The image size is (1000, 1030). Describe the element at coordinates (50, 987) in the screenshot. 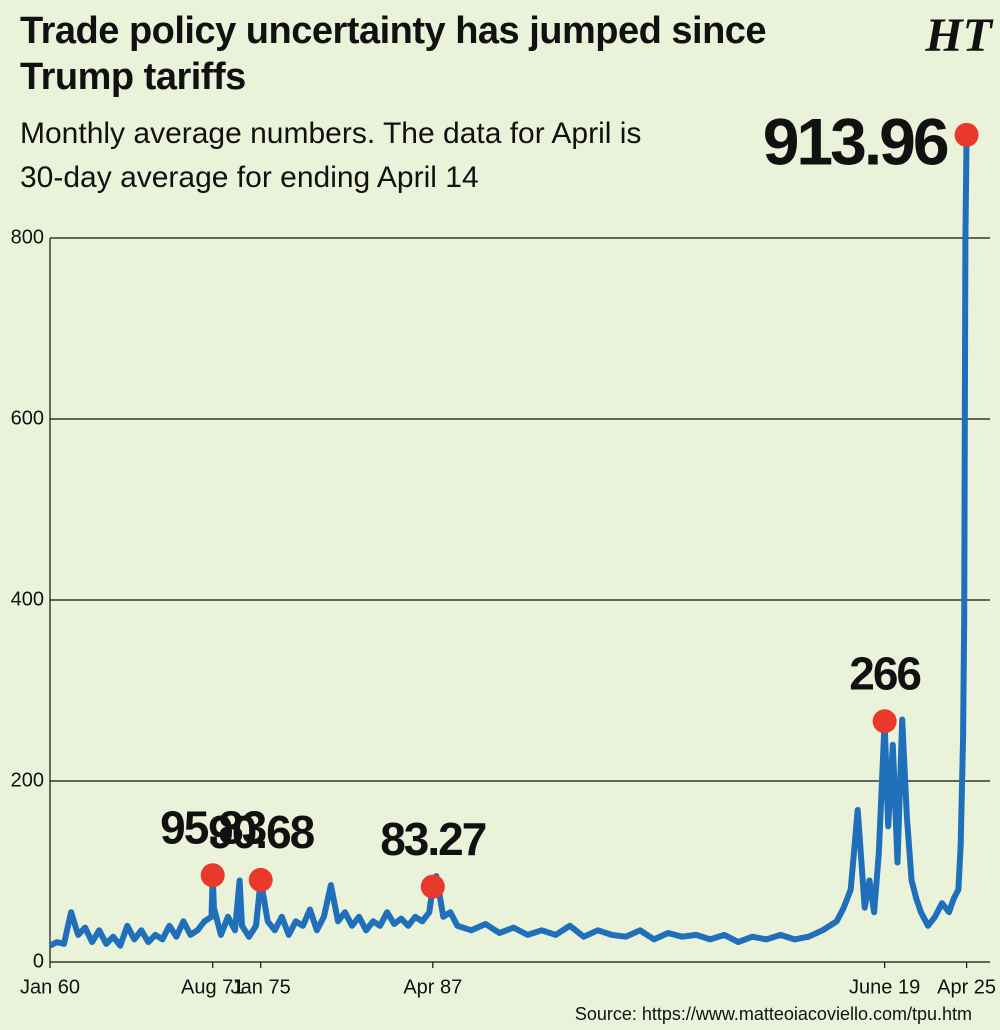

I see `x-tick-label: Jan 60` at that location.